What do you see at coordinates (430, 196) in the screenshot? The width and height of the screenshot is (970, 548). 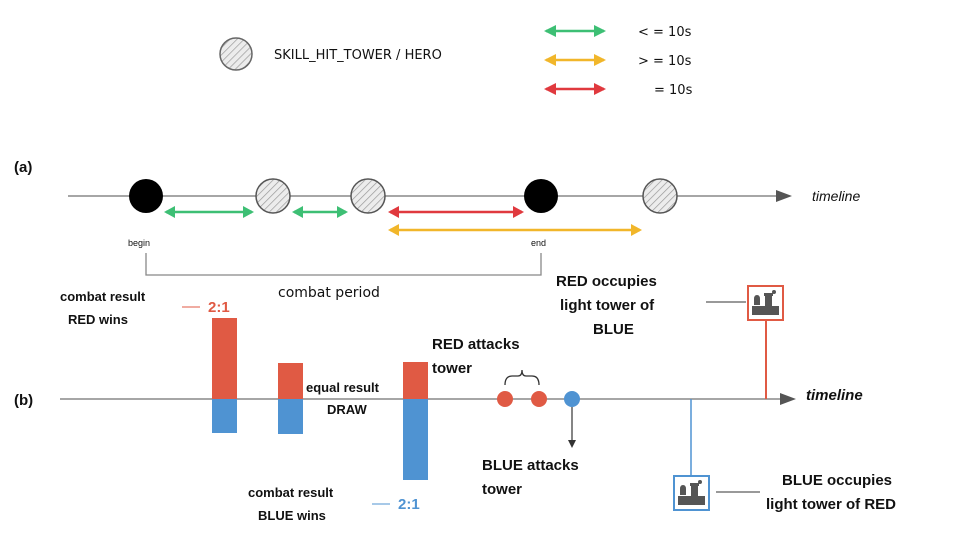 I see `panel-a-timeline-axis` at bounding box center [430, 196].